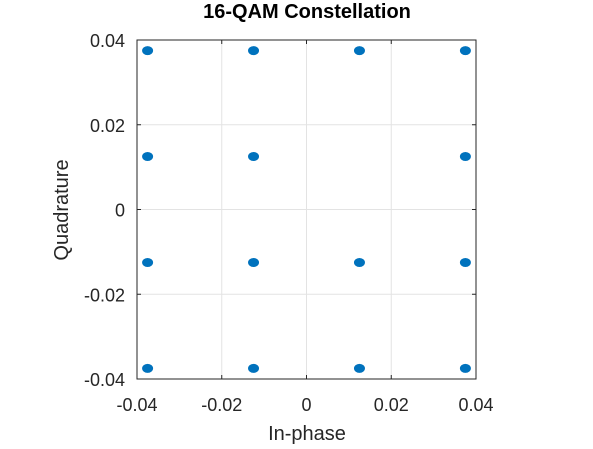 Image resolution: width=593 pixels, height=449 pixels. I want to click on y-tick-label: 0.02, so click(107, 126).